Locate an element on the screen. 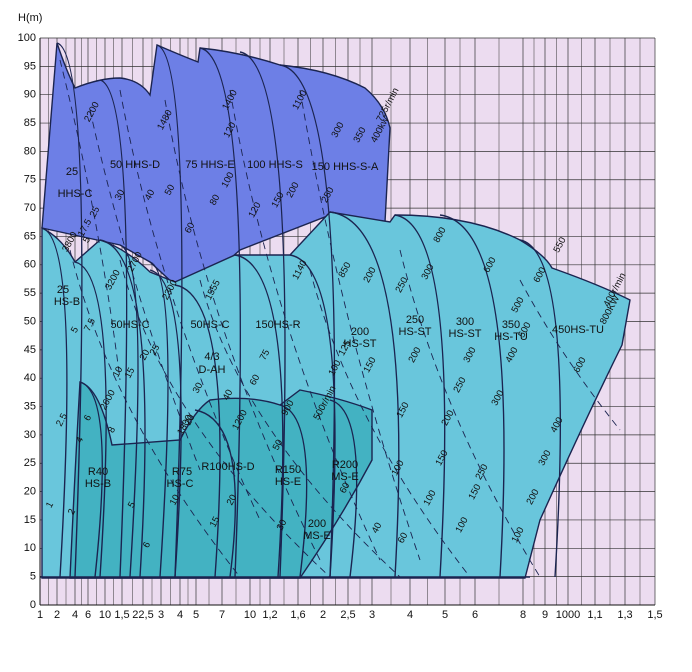 The height and width of the screenshot is (672, 692). model-label: 100 HHS-S is located at coordinates (275, 165).